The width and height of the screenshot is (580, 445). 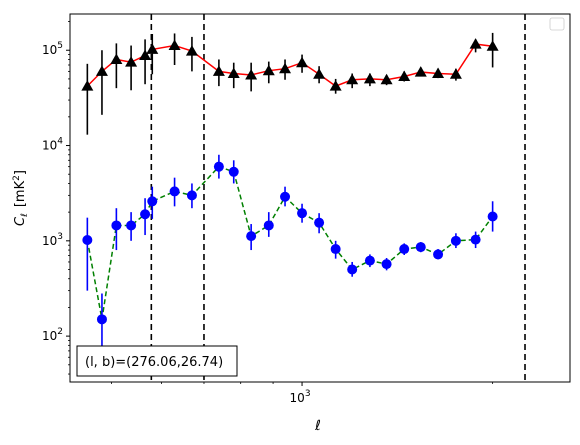 I want to click on y-axis-label: Cℓ [mK2], so click(x=21, y=198).